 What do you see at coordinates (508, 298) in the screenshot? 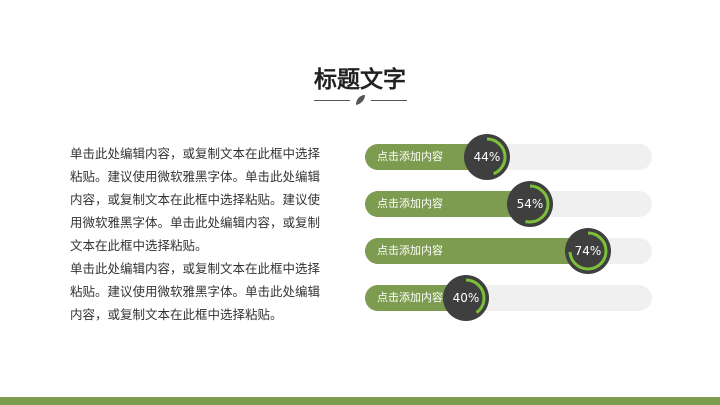
I see `progress-bar-row: 点击添加内容 40%` at bounding box center [508, 298].